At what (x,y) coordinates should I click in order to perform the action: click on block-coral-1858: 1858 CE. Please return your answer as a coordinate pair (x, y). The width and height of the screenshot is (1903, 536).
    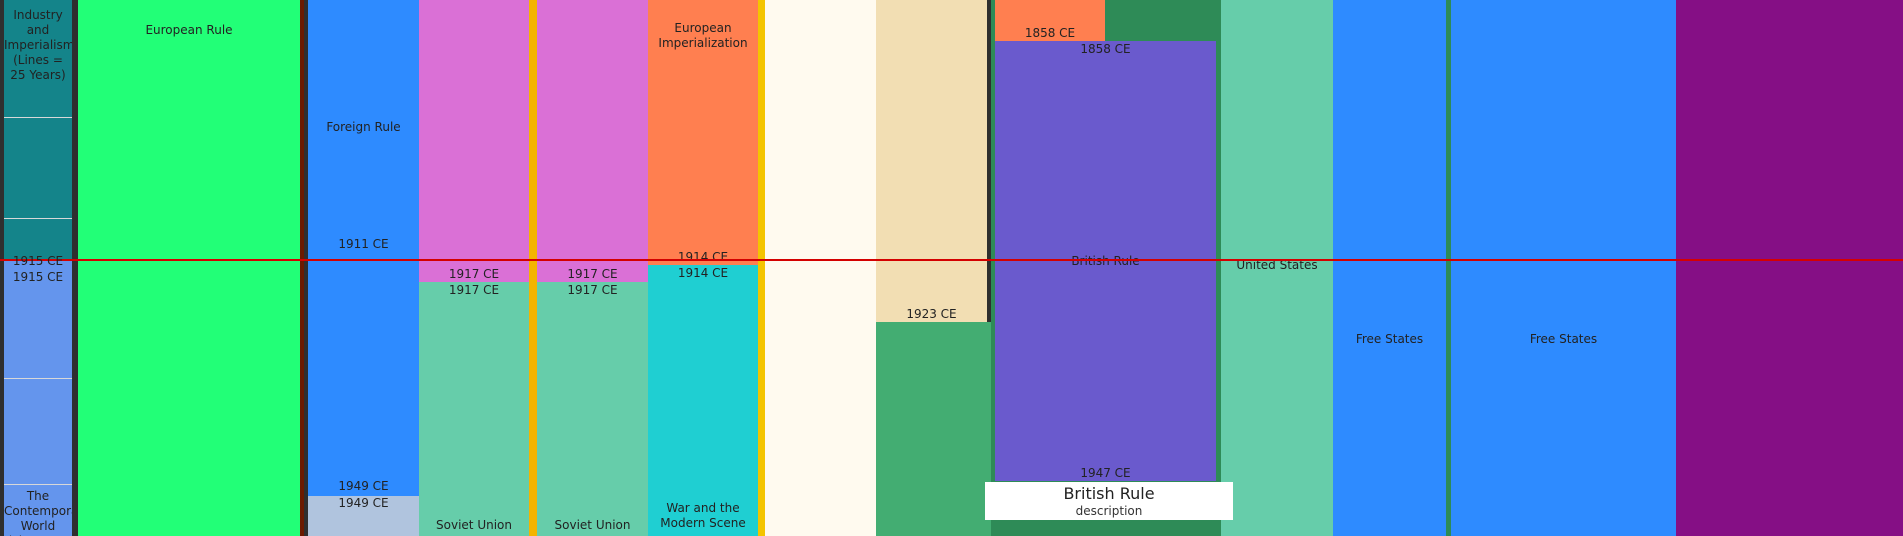
    Looking at the image, I should click on (1050, 20).